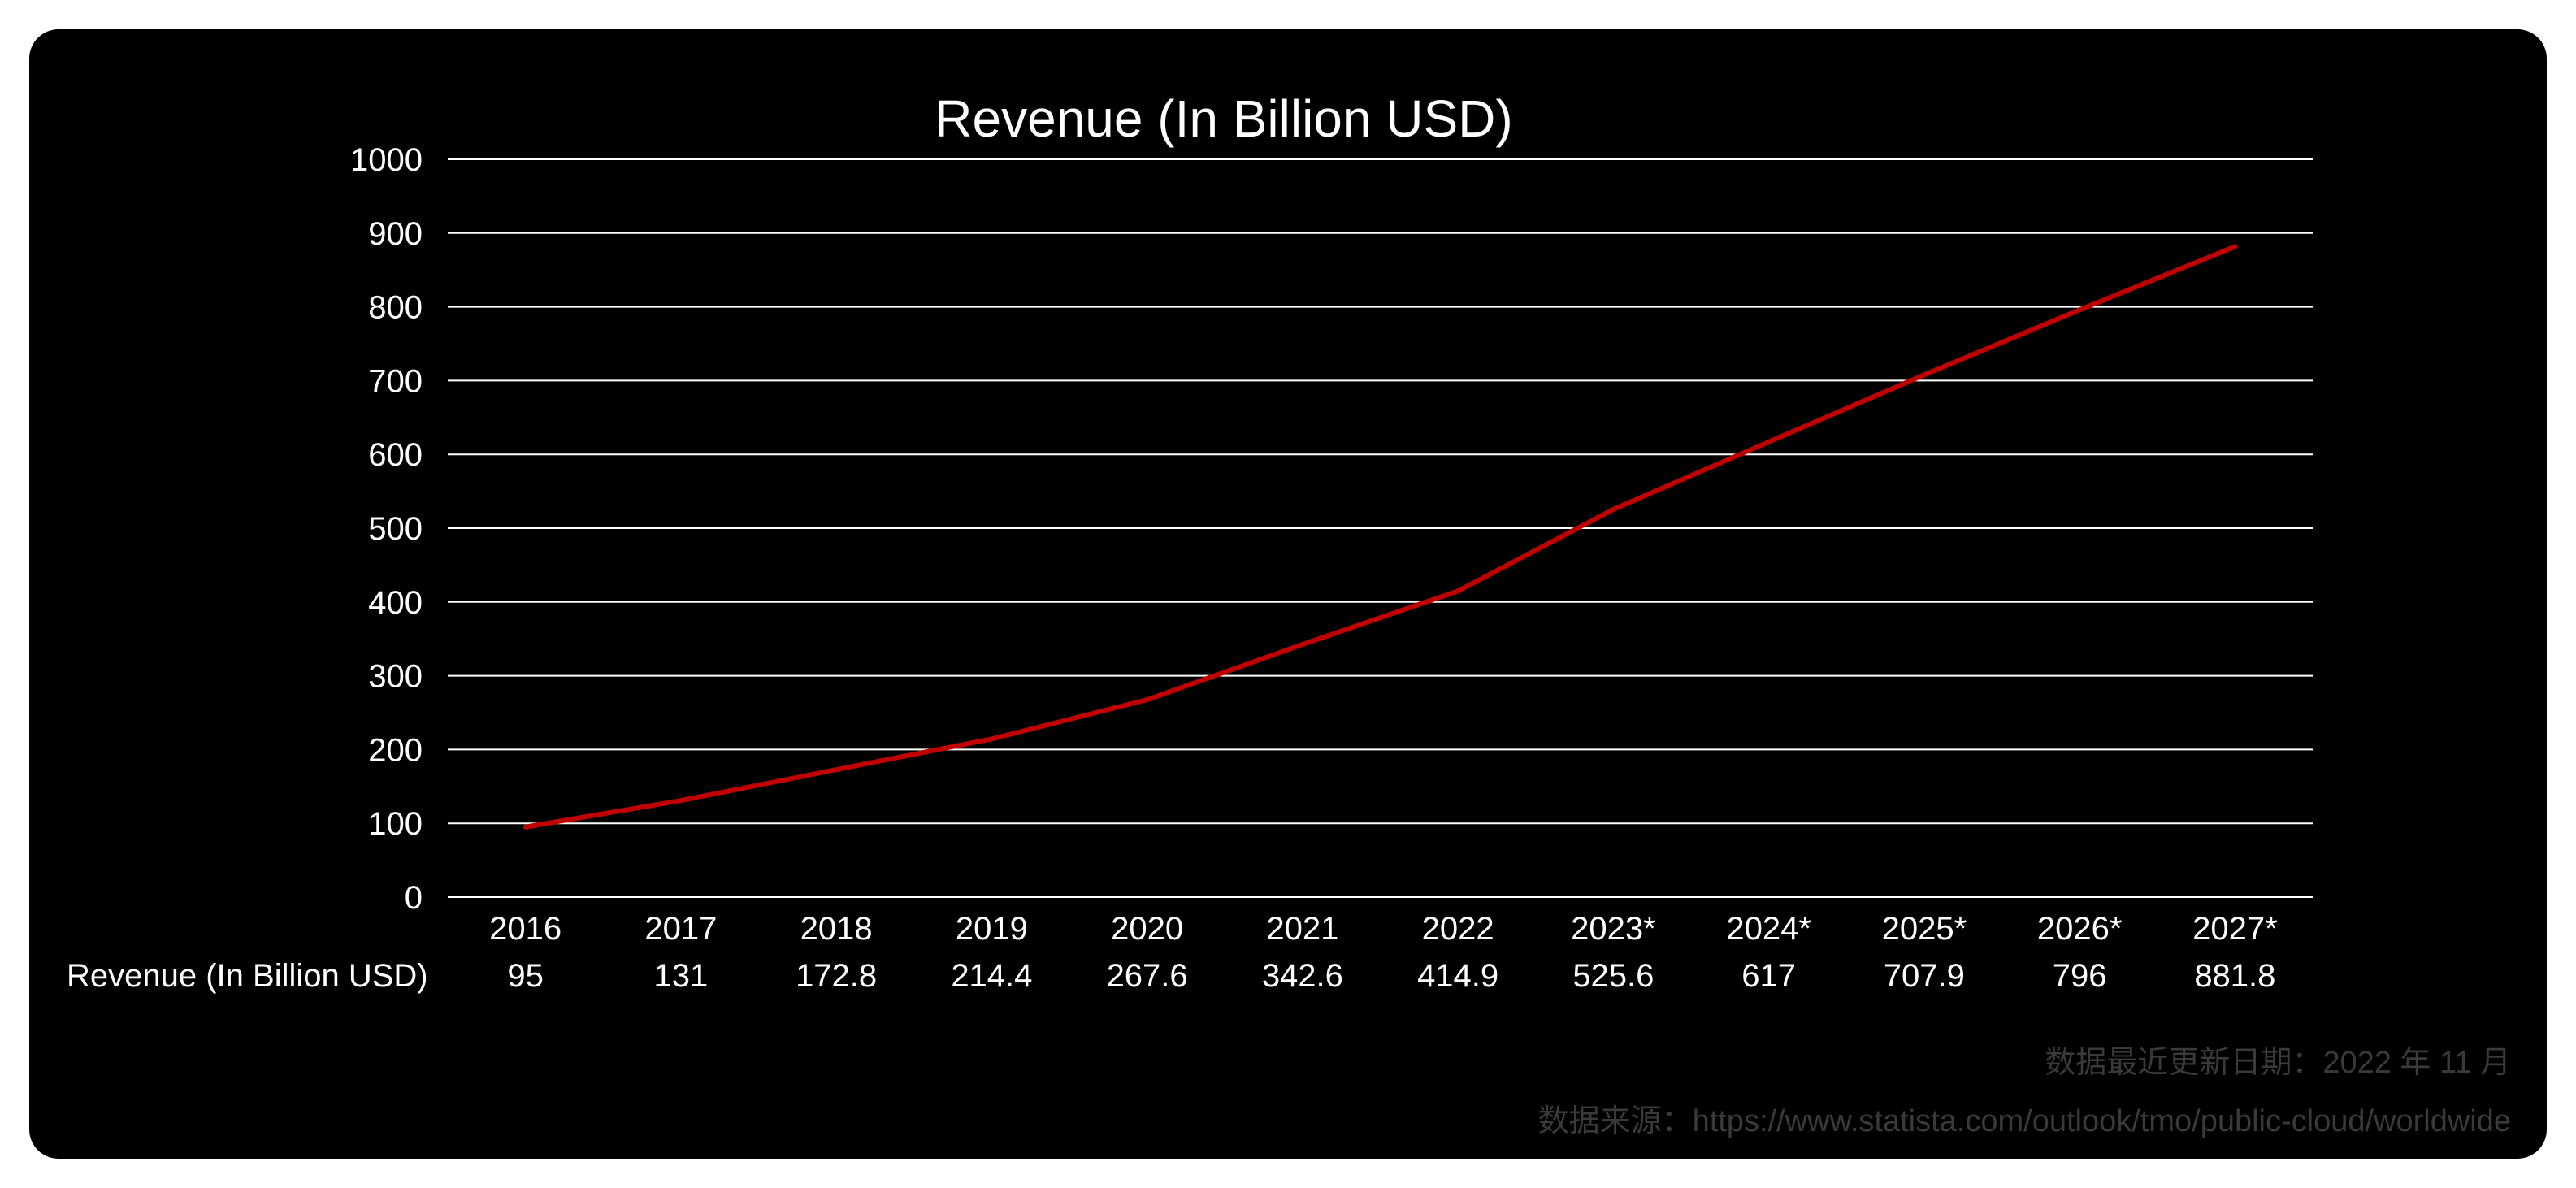 Image resolution: width=2576 pixels, height=1188 pixels. What do you see at coordinates (1147, 976) in the screenshot?
I see `data-value-label: 267.6` at bounding box center [1147, 976].